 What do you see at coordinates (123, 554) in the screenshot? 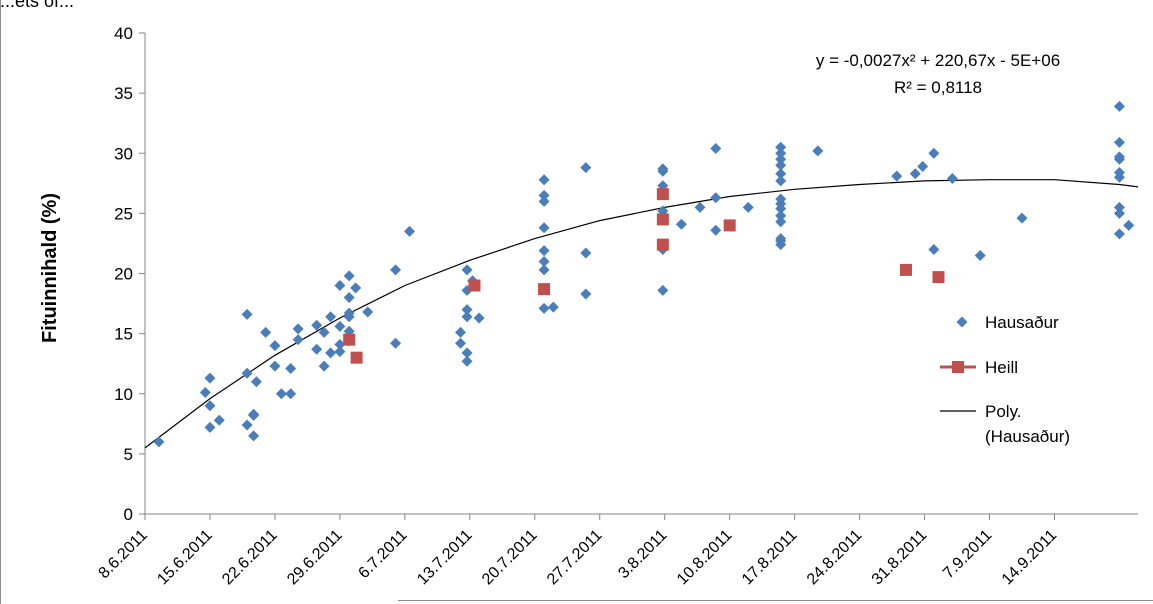
I see `x-tick-label: 8.6.2011` at bounding box center [123, 554].